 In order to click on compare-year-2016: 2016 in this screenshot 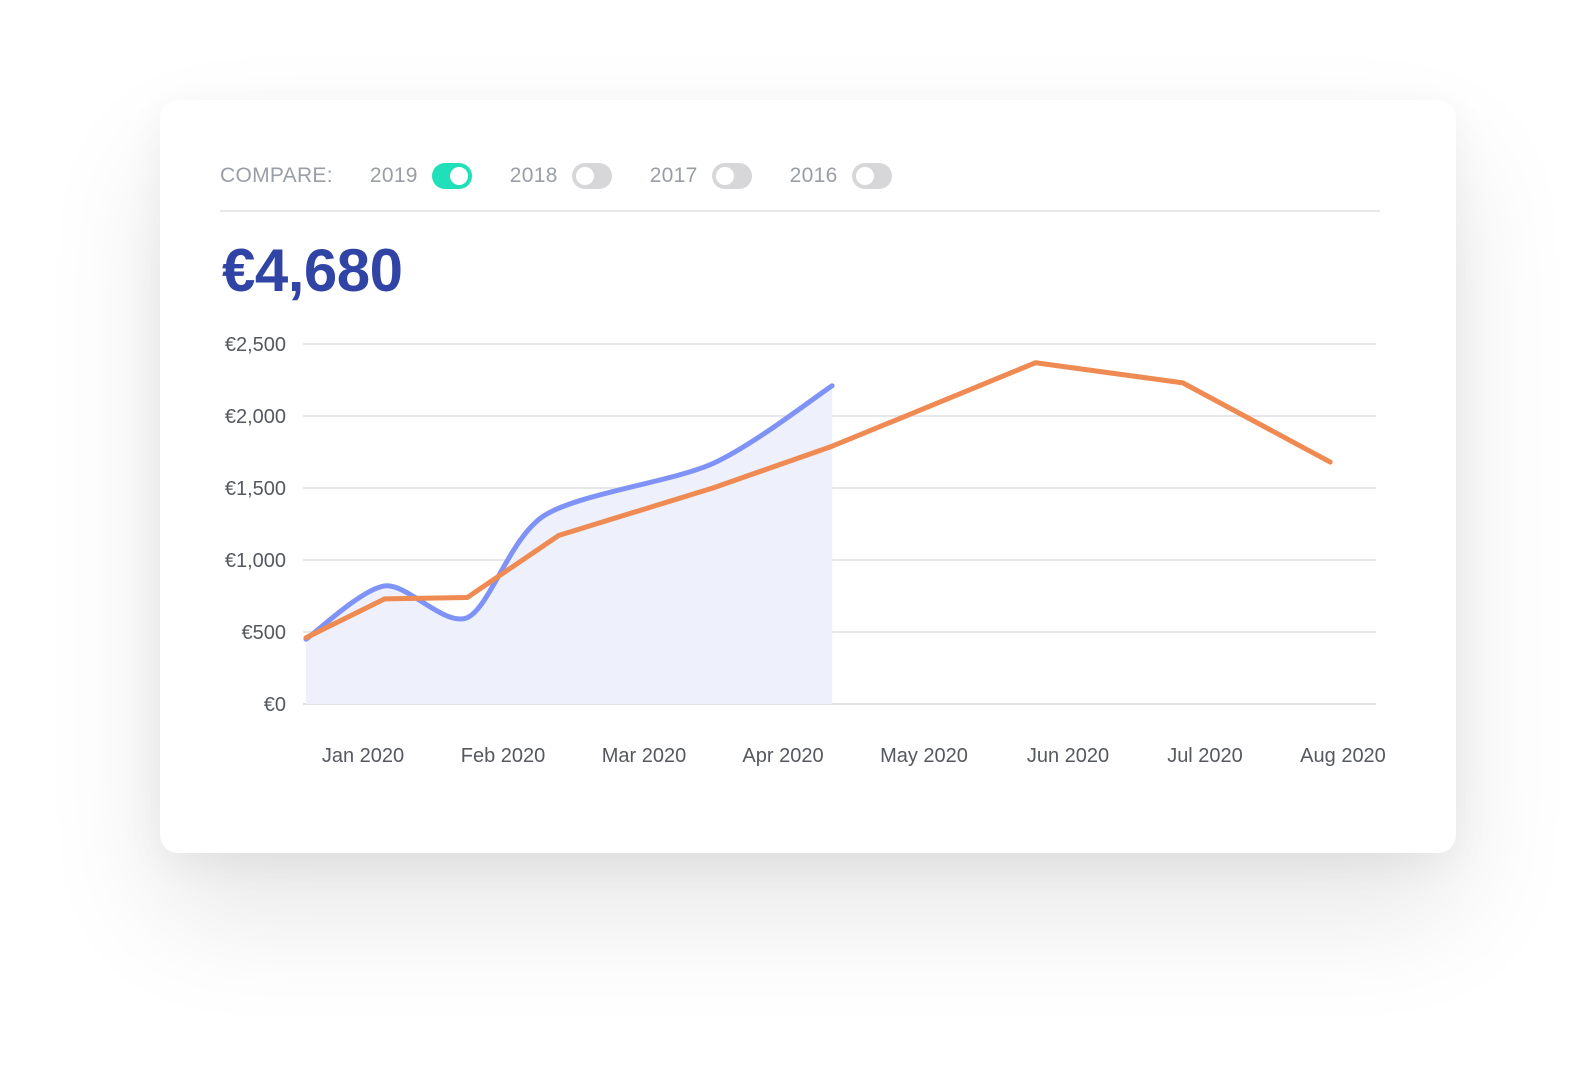, I will do `click(841, 176)`.